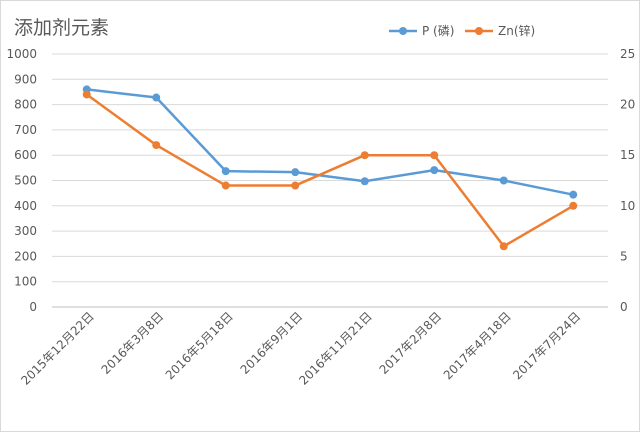 Image resolution: width=640 pixels, height=432 pixels. I want to click on y-tick-label: 900, so click(25, 79).